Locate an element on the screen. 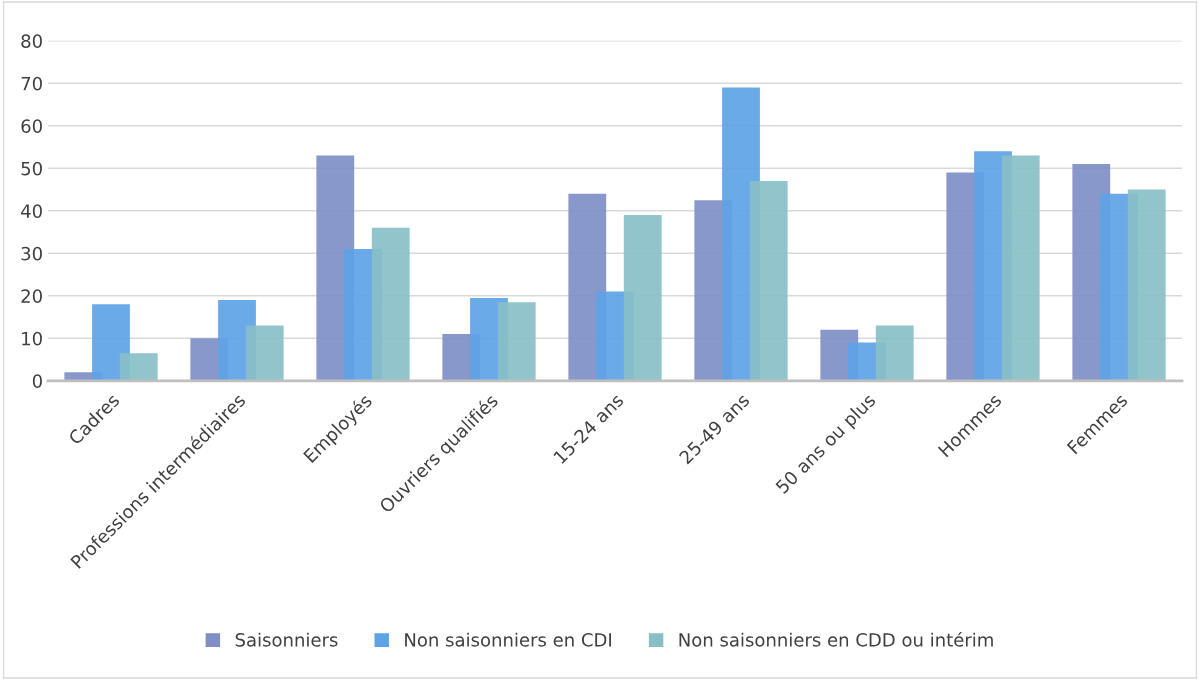 This screenshot has height=680, width=1200. legend-label: Non saisonniers en CDD ou intérim is located at coordinates (836, 639).